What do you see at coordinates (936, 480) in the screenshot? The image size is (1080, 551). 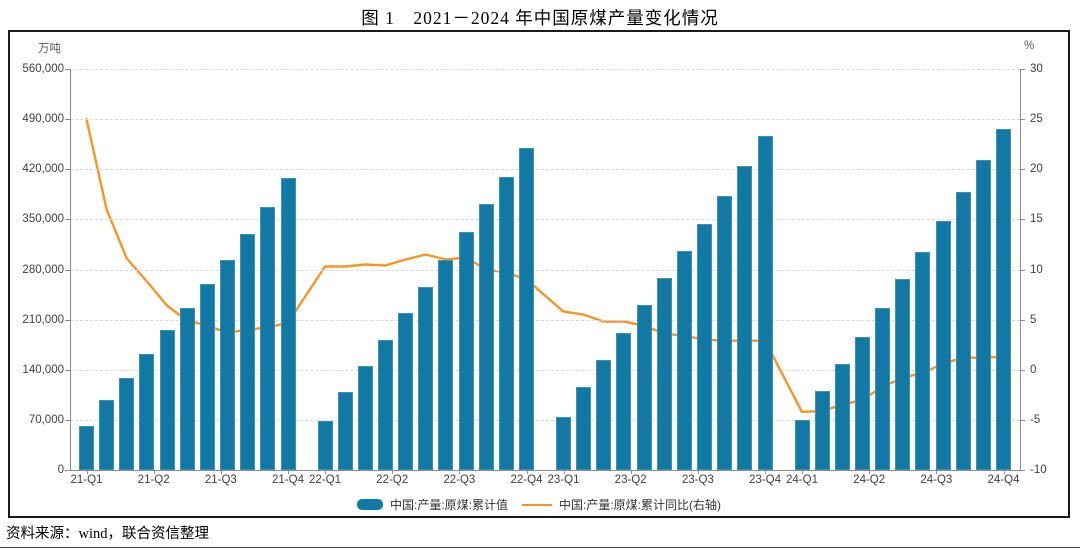 I see `x-axis-label: 24-Q3` at bounding box center [936, 480].